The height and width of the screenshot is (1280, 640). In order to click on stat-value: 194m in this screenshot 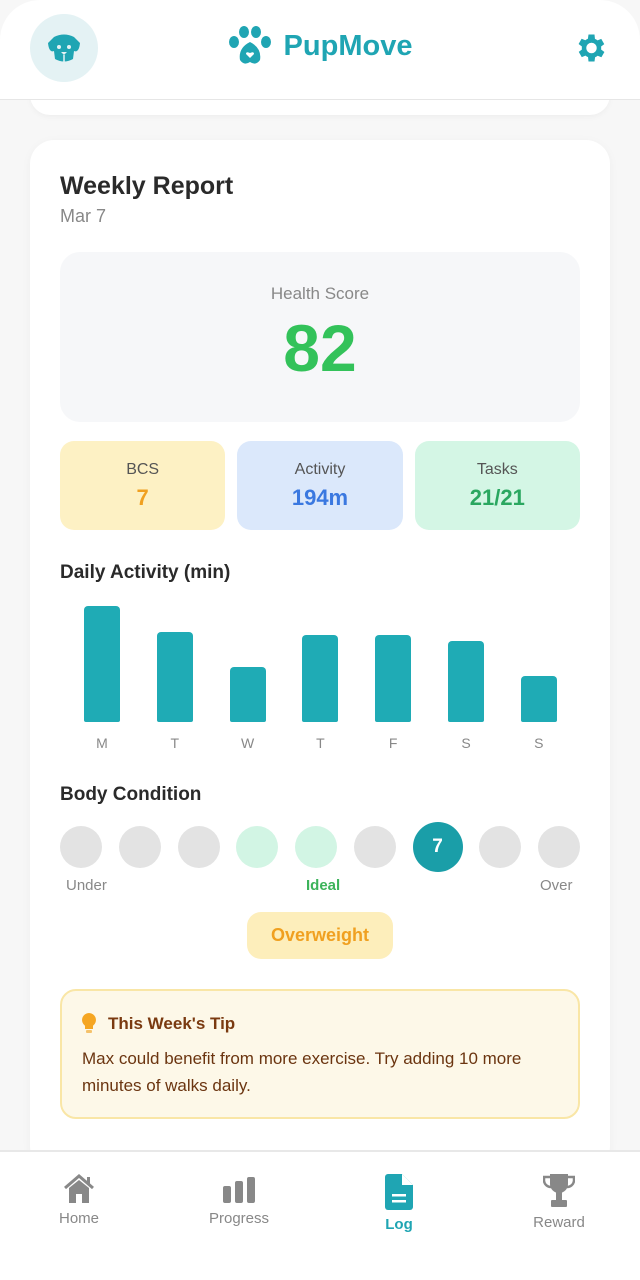, I will do `click(320, 497)`.